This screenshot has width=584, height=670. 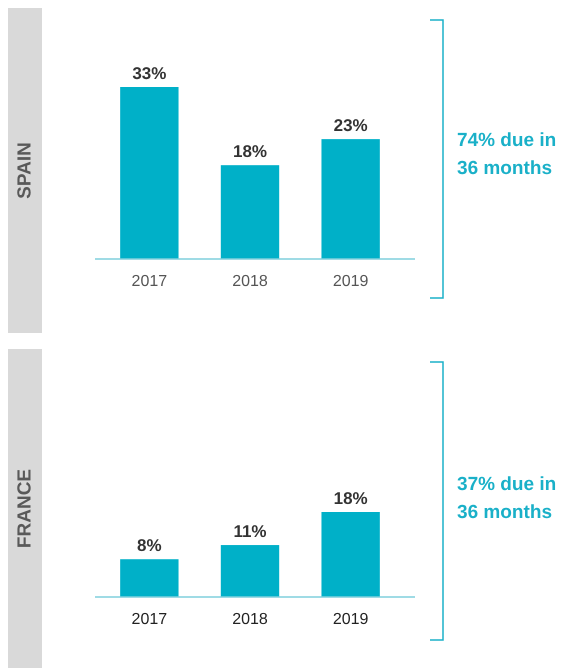 I want to click on text: SPAIN, so click(x=25, y=170).